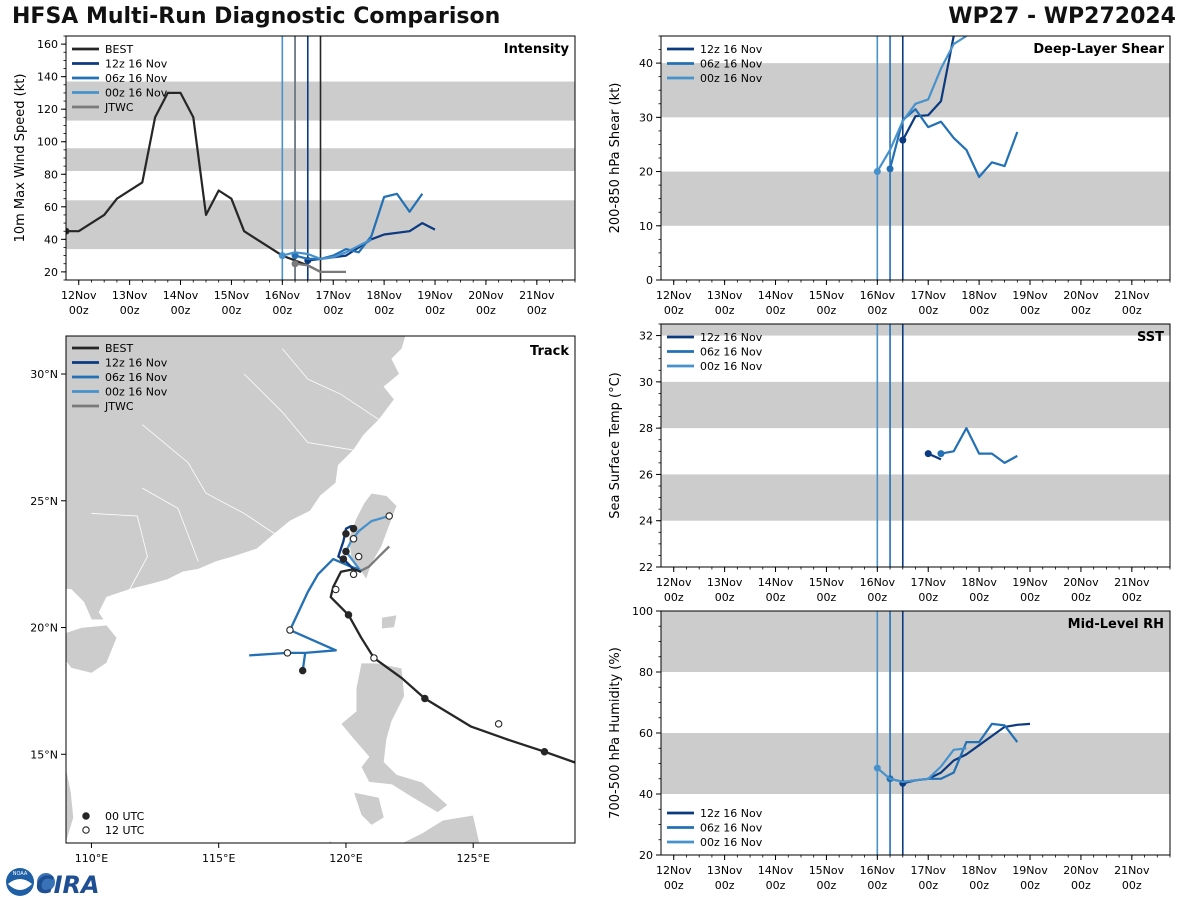 The image size is (1200, 900). I want to click on x-tick-label: 110°E, so click(91, 858).